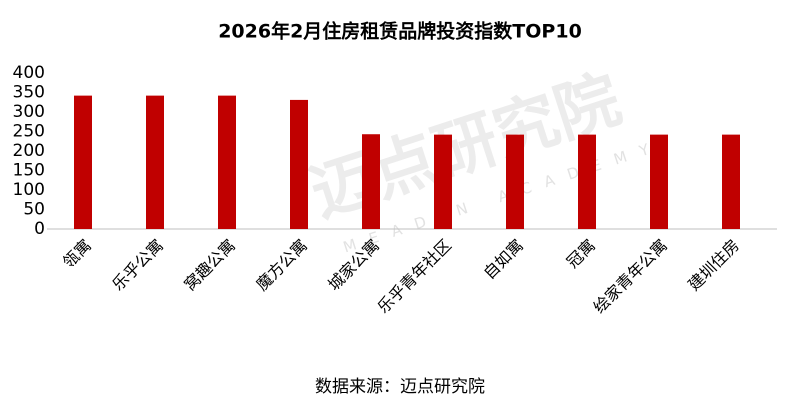 The width and height of the screenshot is (800, 410). What do you see at coordinates (581, 254) in the screenshot?
I see `x-tick-label: 冠寓` at bounding box center [581, 254].